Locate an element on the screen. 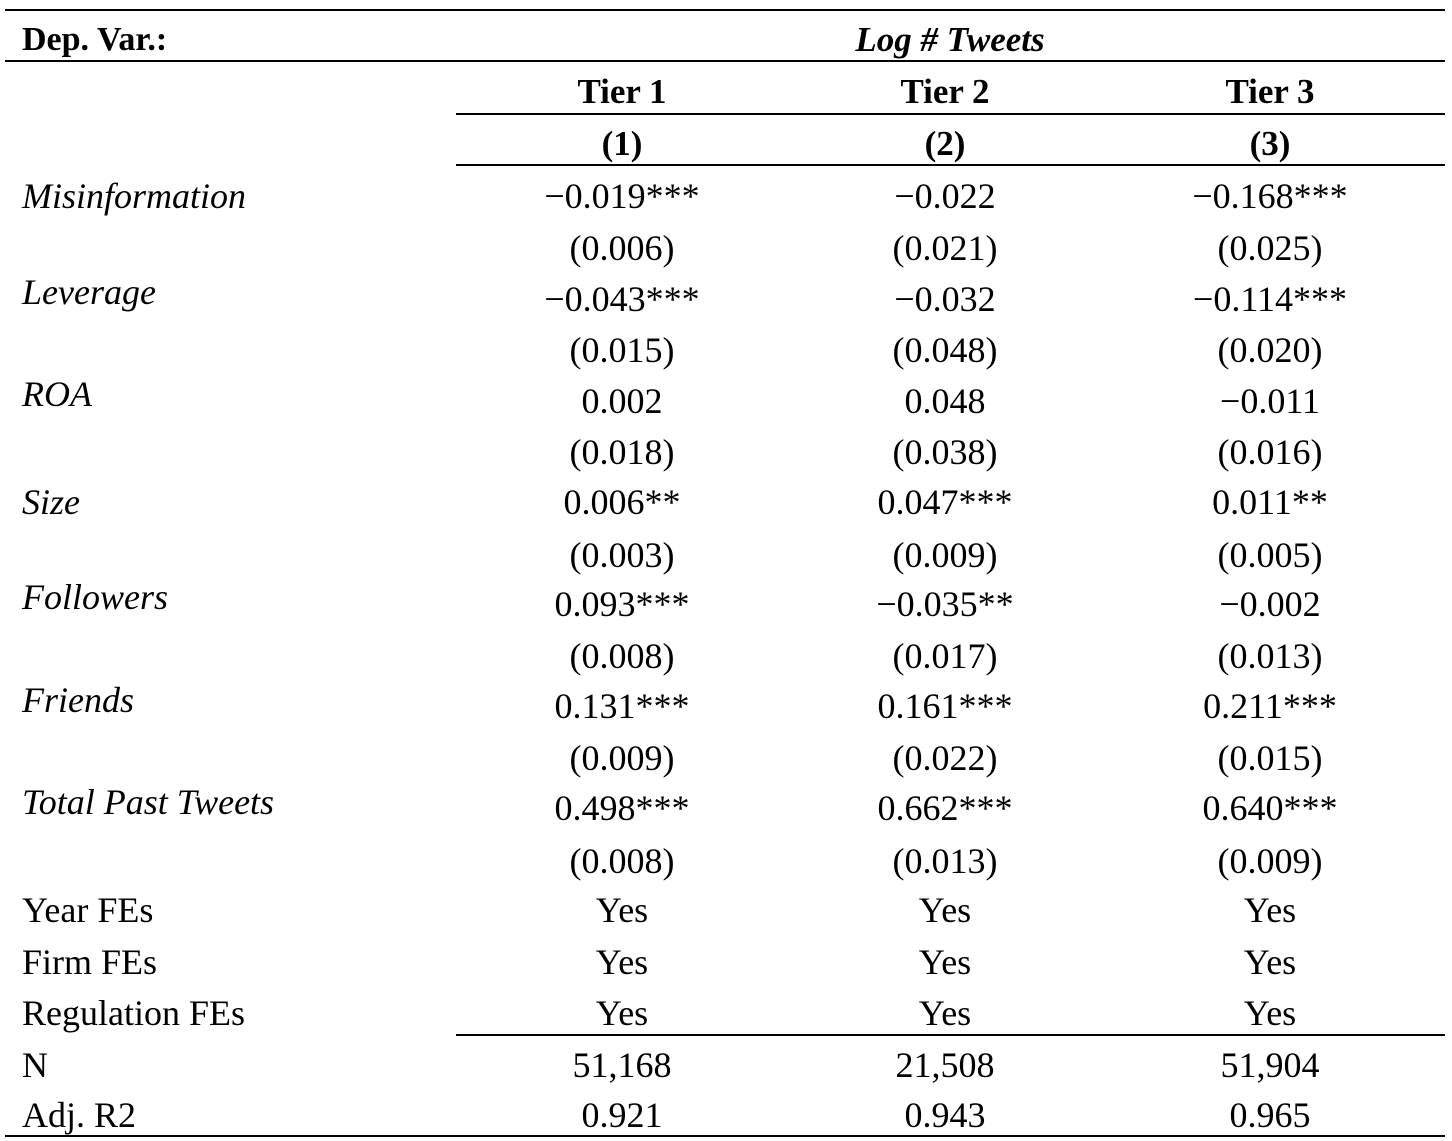 The height and width of the screenshot is (1141, 1452). row-label-firm-fes: Firm FEs is located at coordinates (90, 962).